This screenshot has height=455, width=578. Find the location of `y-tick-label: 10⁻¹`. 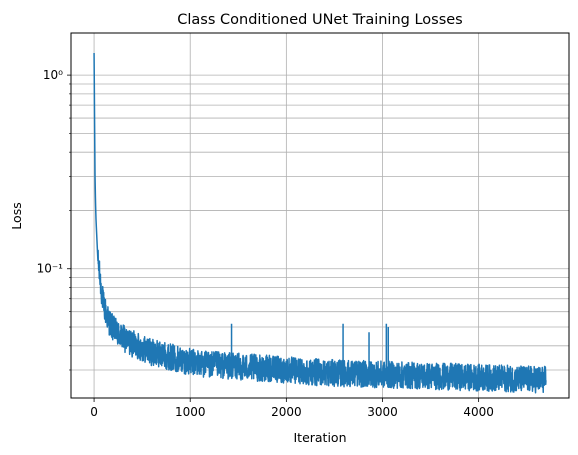

y-tick-label: 10⁻¹ is located at coordinates (50, 269).